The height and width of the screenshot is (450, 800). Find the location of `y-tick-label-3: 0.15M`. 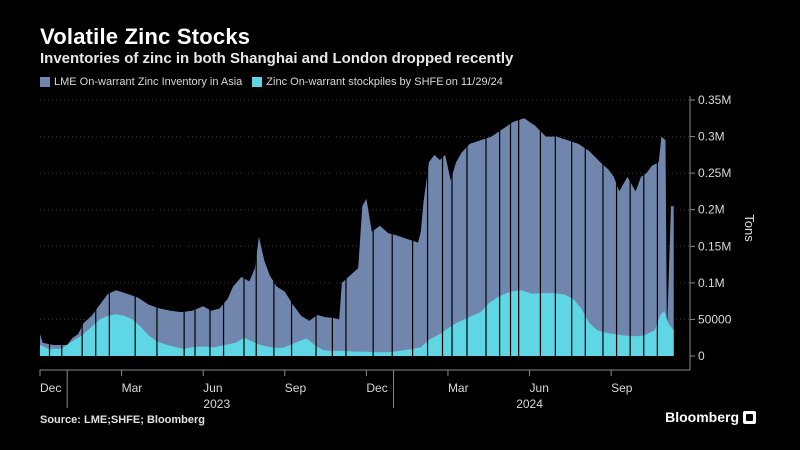

y-tick-label-3: 0.15M is located at coordinates (714, 246).